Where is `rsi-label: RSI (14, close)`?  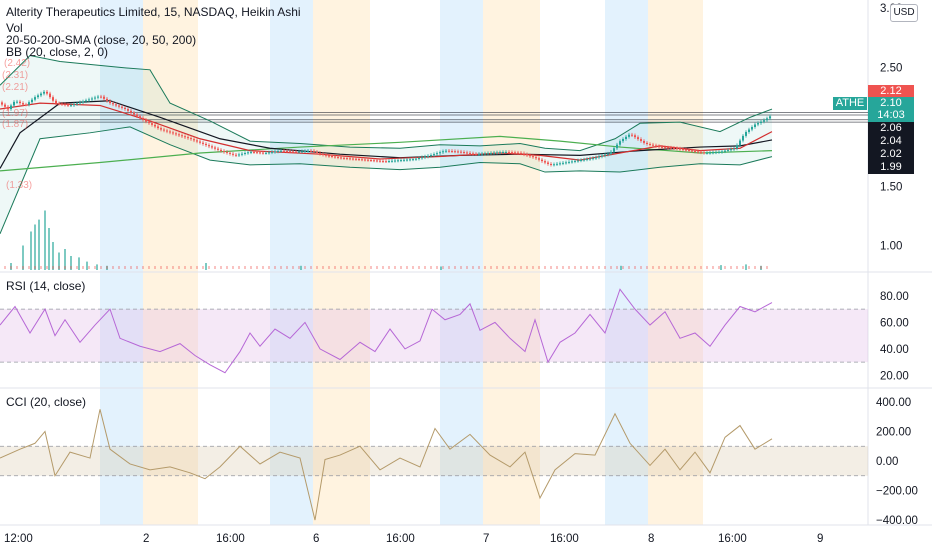
rsi-label: RSI (14, close) is located at coordinates (46, 286).